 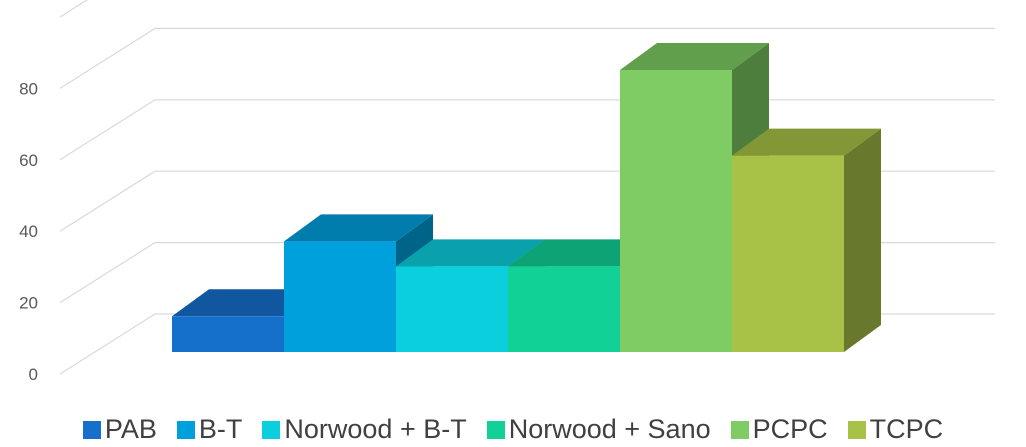 I want to click on y-tick-label-20: 20, so click(x=28, y=303).